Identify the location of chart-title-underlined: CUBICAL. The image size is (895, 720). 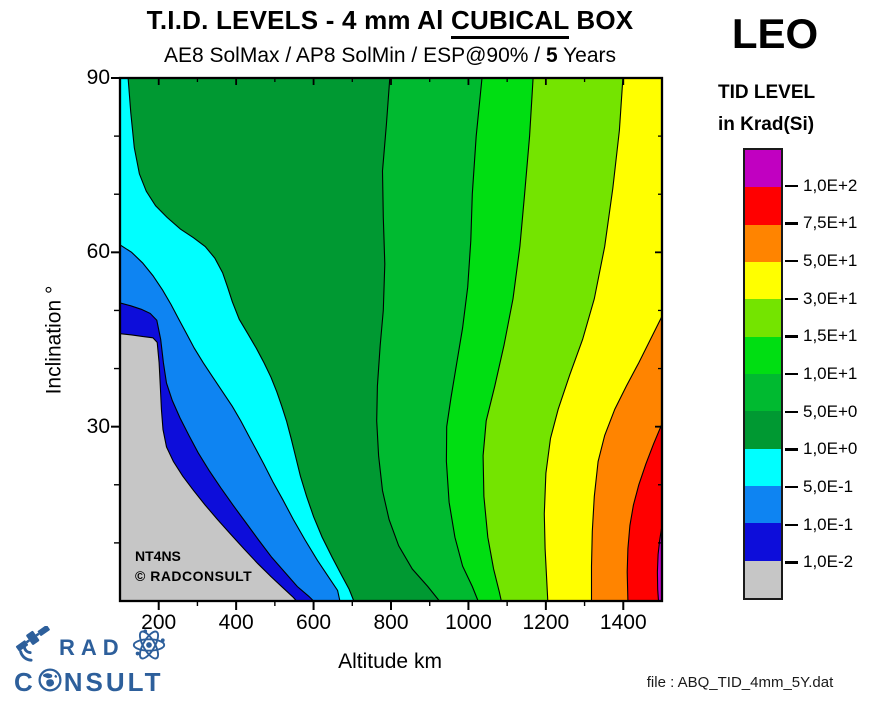
(510, 22).